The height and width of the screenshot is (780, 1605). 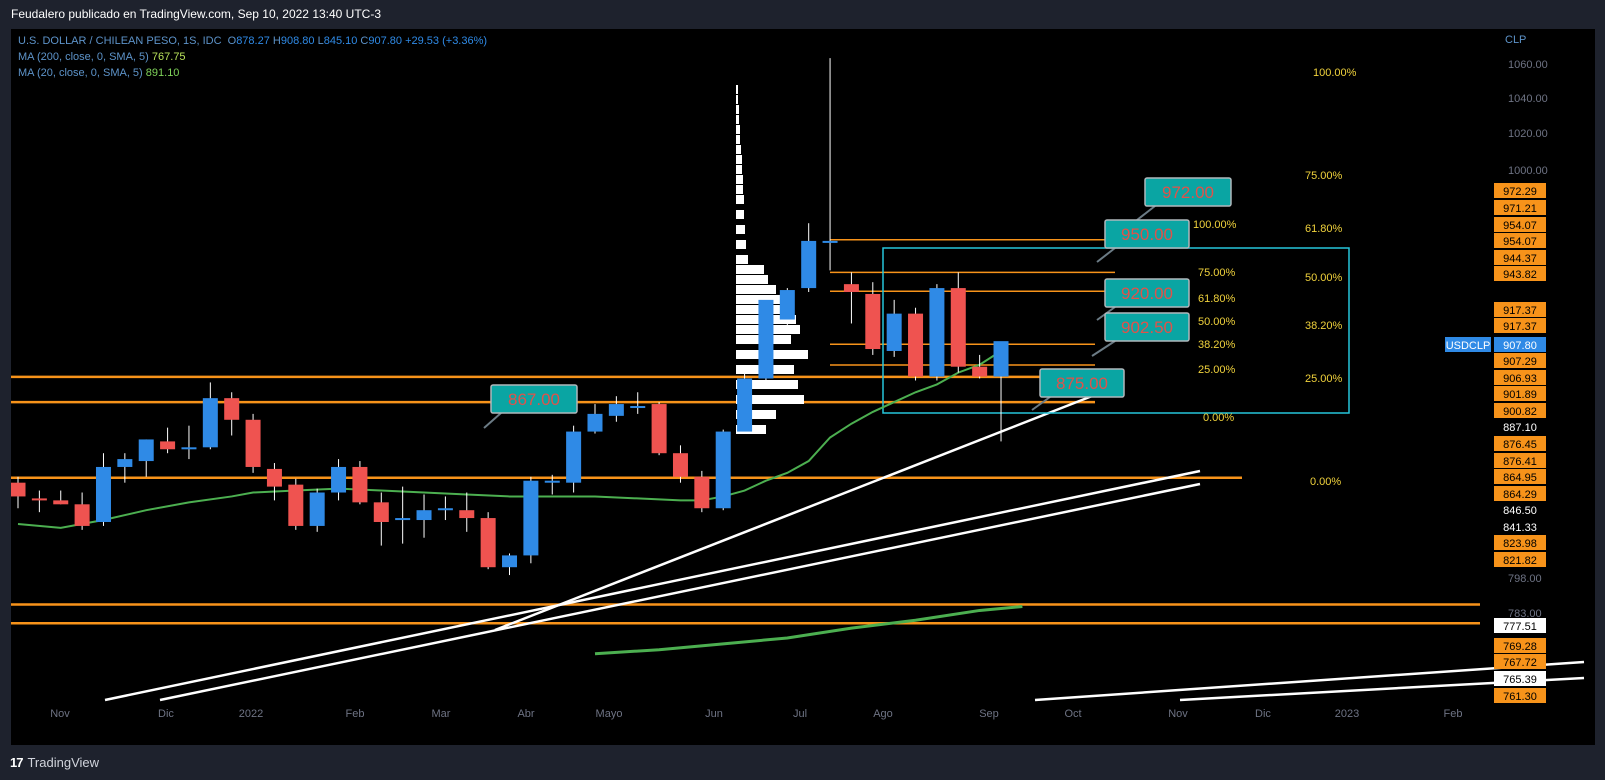 I want to click on symbol-name: U.S. DOLLAR / CHILEAN PESO, 1S, IDC, so click(x=120, y=41).